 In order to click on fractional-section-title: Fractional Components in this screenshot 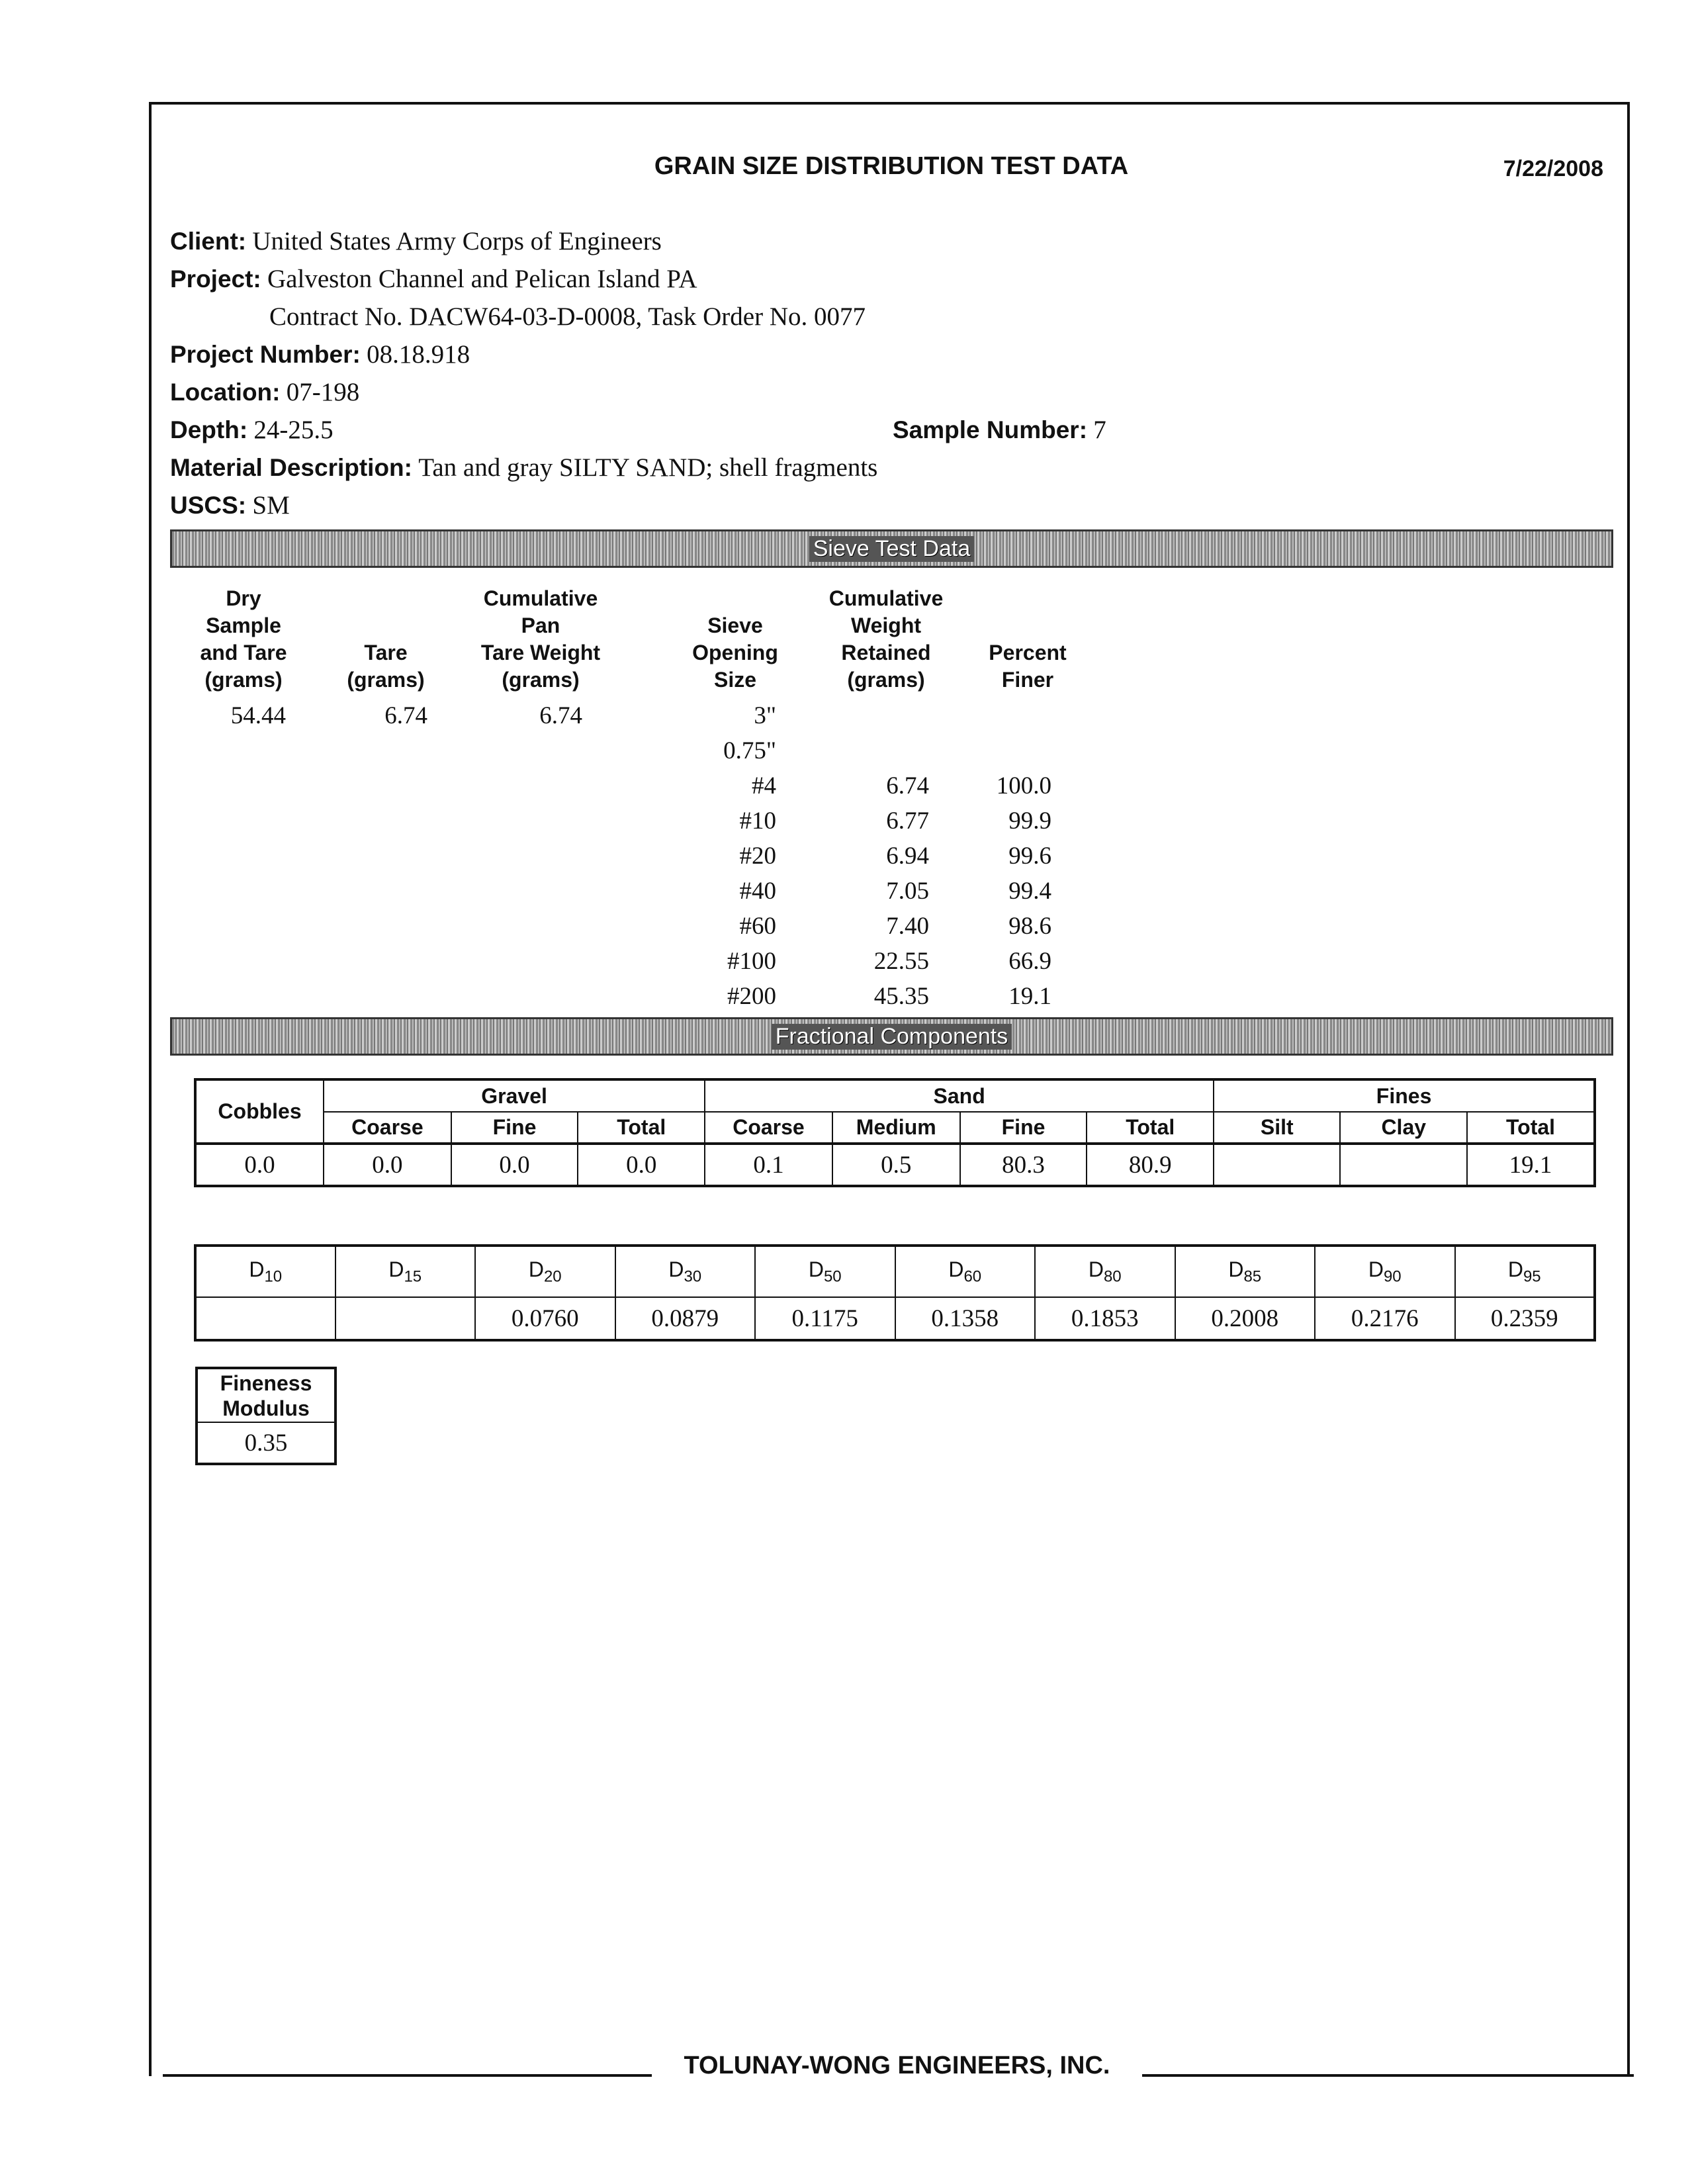, I will do `click(892, 1036)`.